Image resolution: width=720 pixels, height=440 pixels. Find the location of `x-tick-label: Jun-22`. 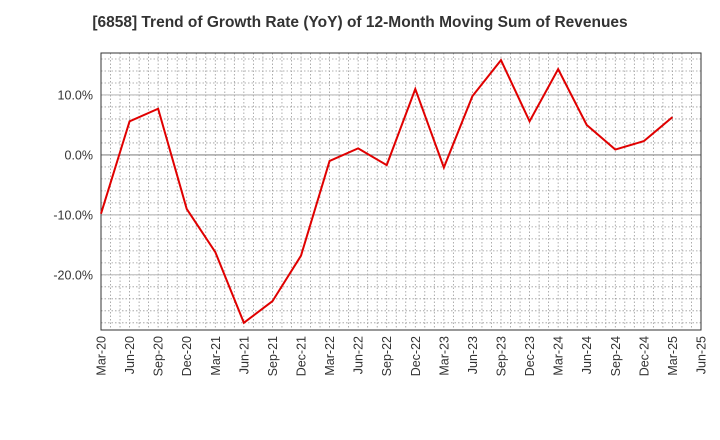

x-tick-label: Jun-22 is located at coordinates (359, 355).